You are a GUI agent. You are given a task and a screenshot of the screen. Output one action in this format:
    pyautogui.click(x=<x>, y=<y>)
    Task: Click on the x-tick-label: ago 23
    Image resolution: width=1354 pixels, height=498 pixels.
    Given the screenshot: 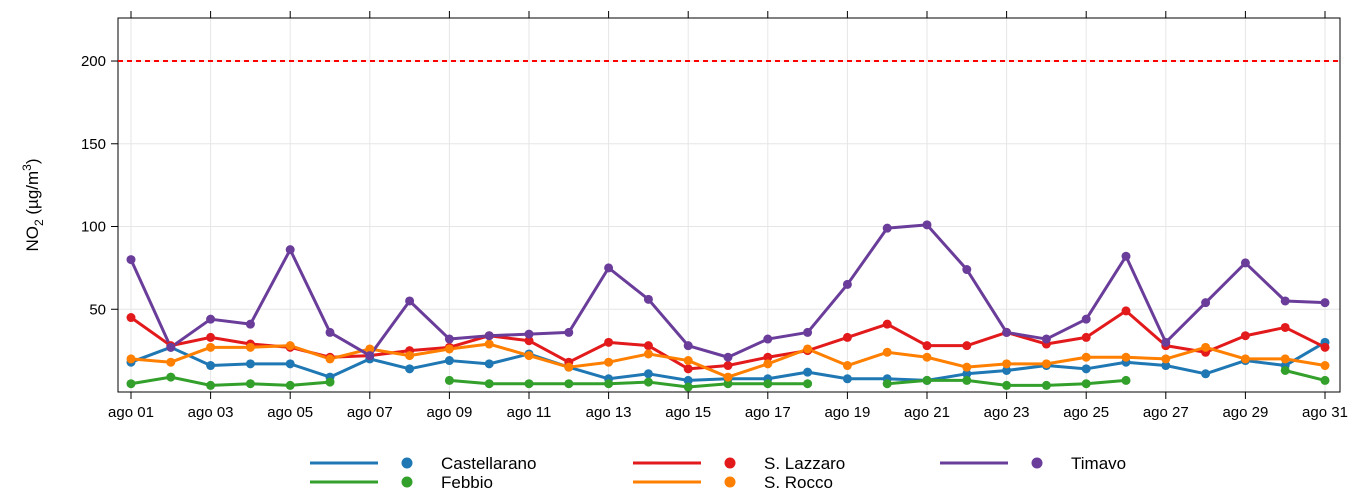 What is the action you would take?
    pyautogui.click(x=1007, y=412)
    